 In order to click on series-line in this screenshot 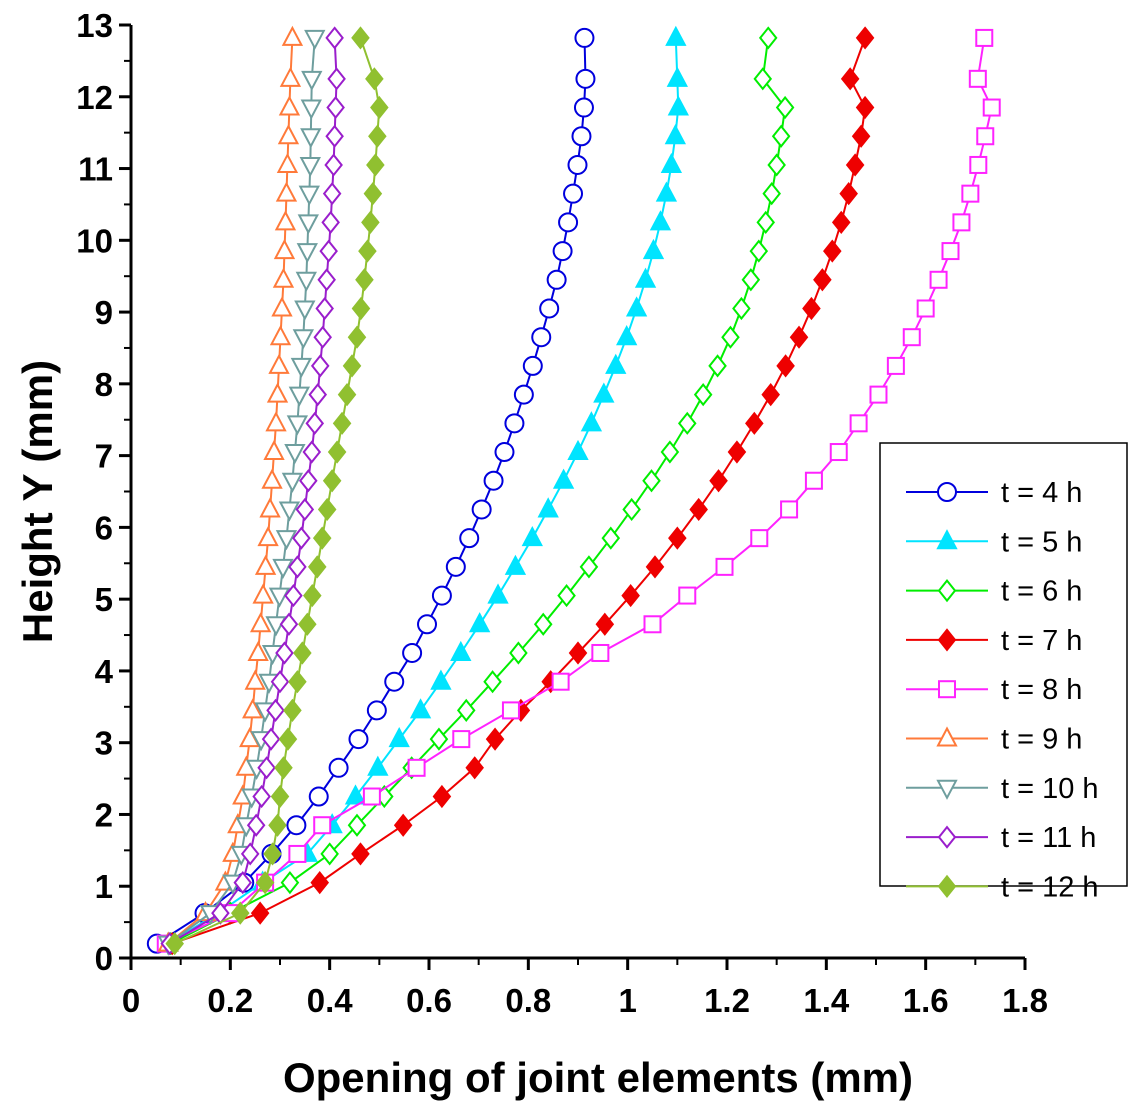, I will do `click(230, 491)`.